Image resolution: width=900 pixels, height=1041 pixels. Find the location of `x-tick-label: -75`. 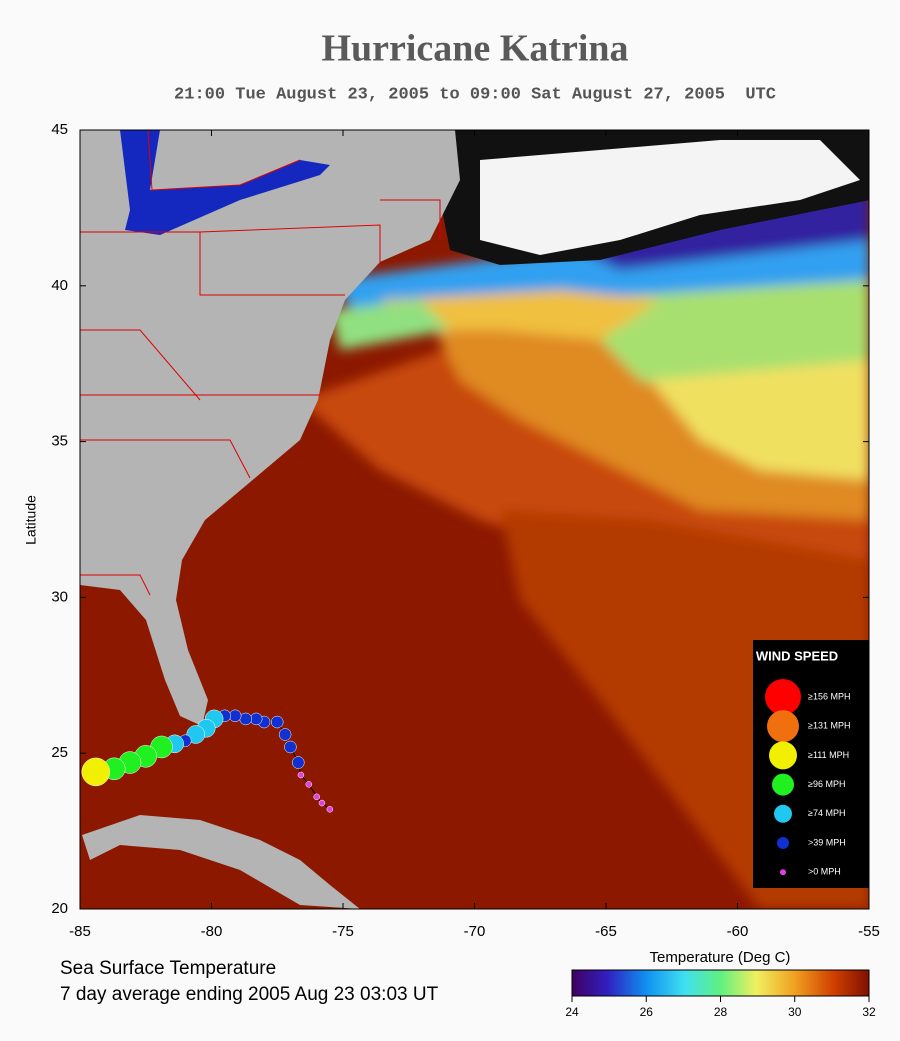

x-tick-label: -75 is located at coordinates (343, 931).